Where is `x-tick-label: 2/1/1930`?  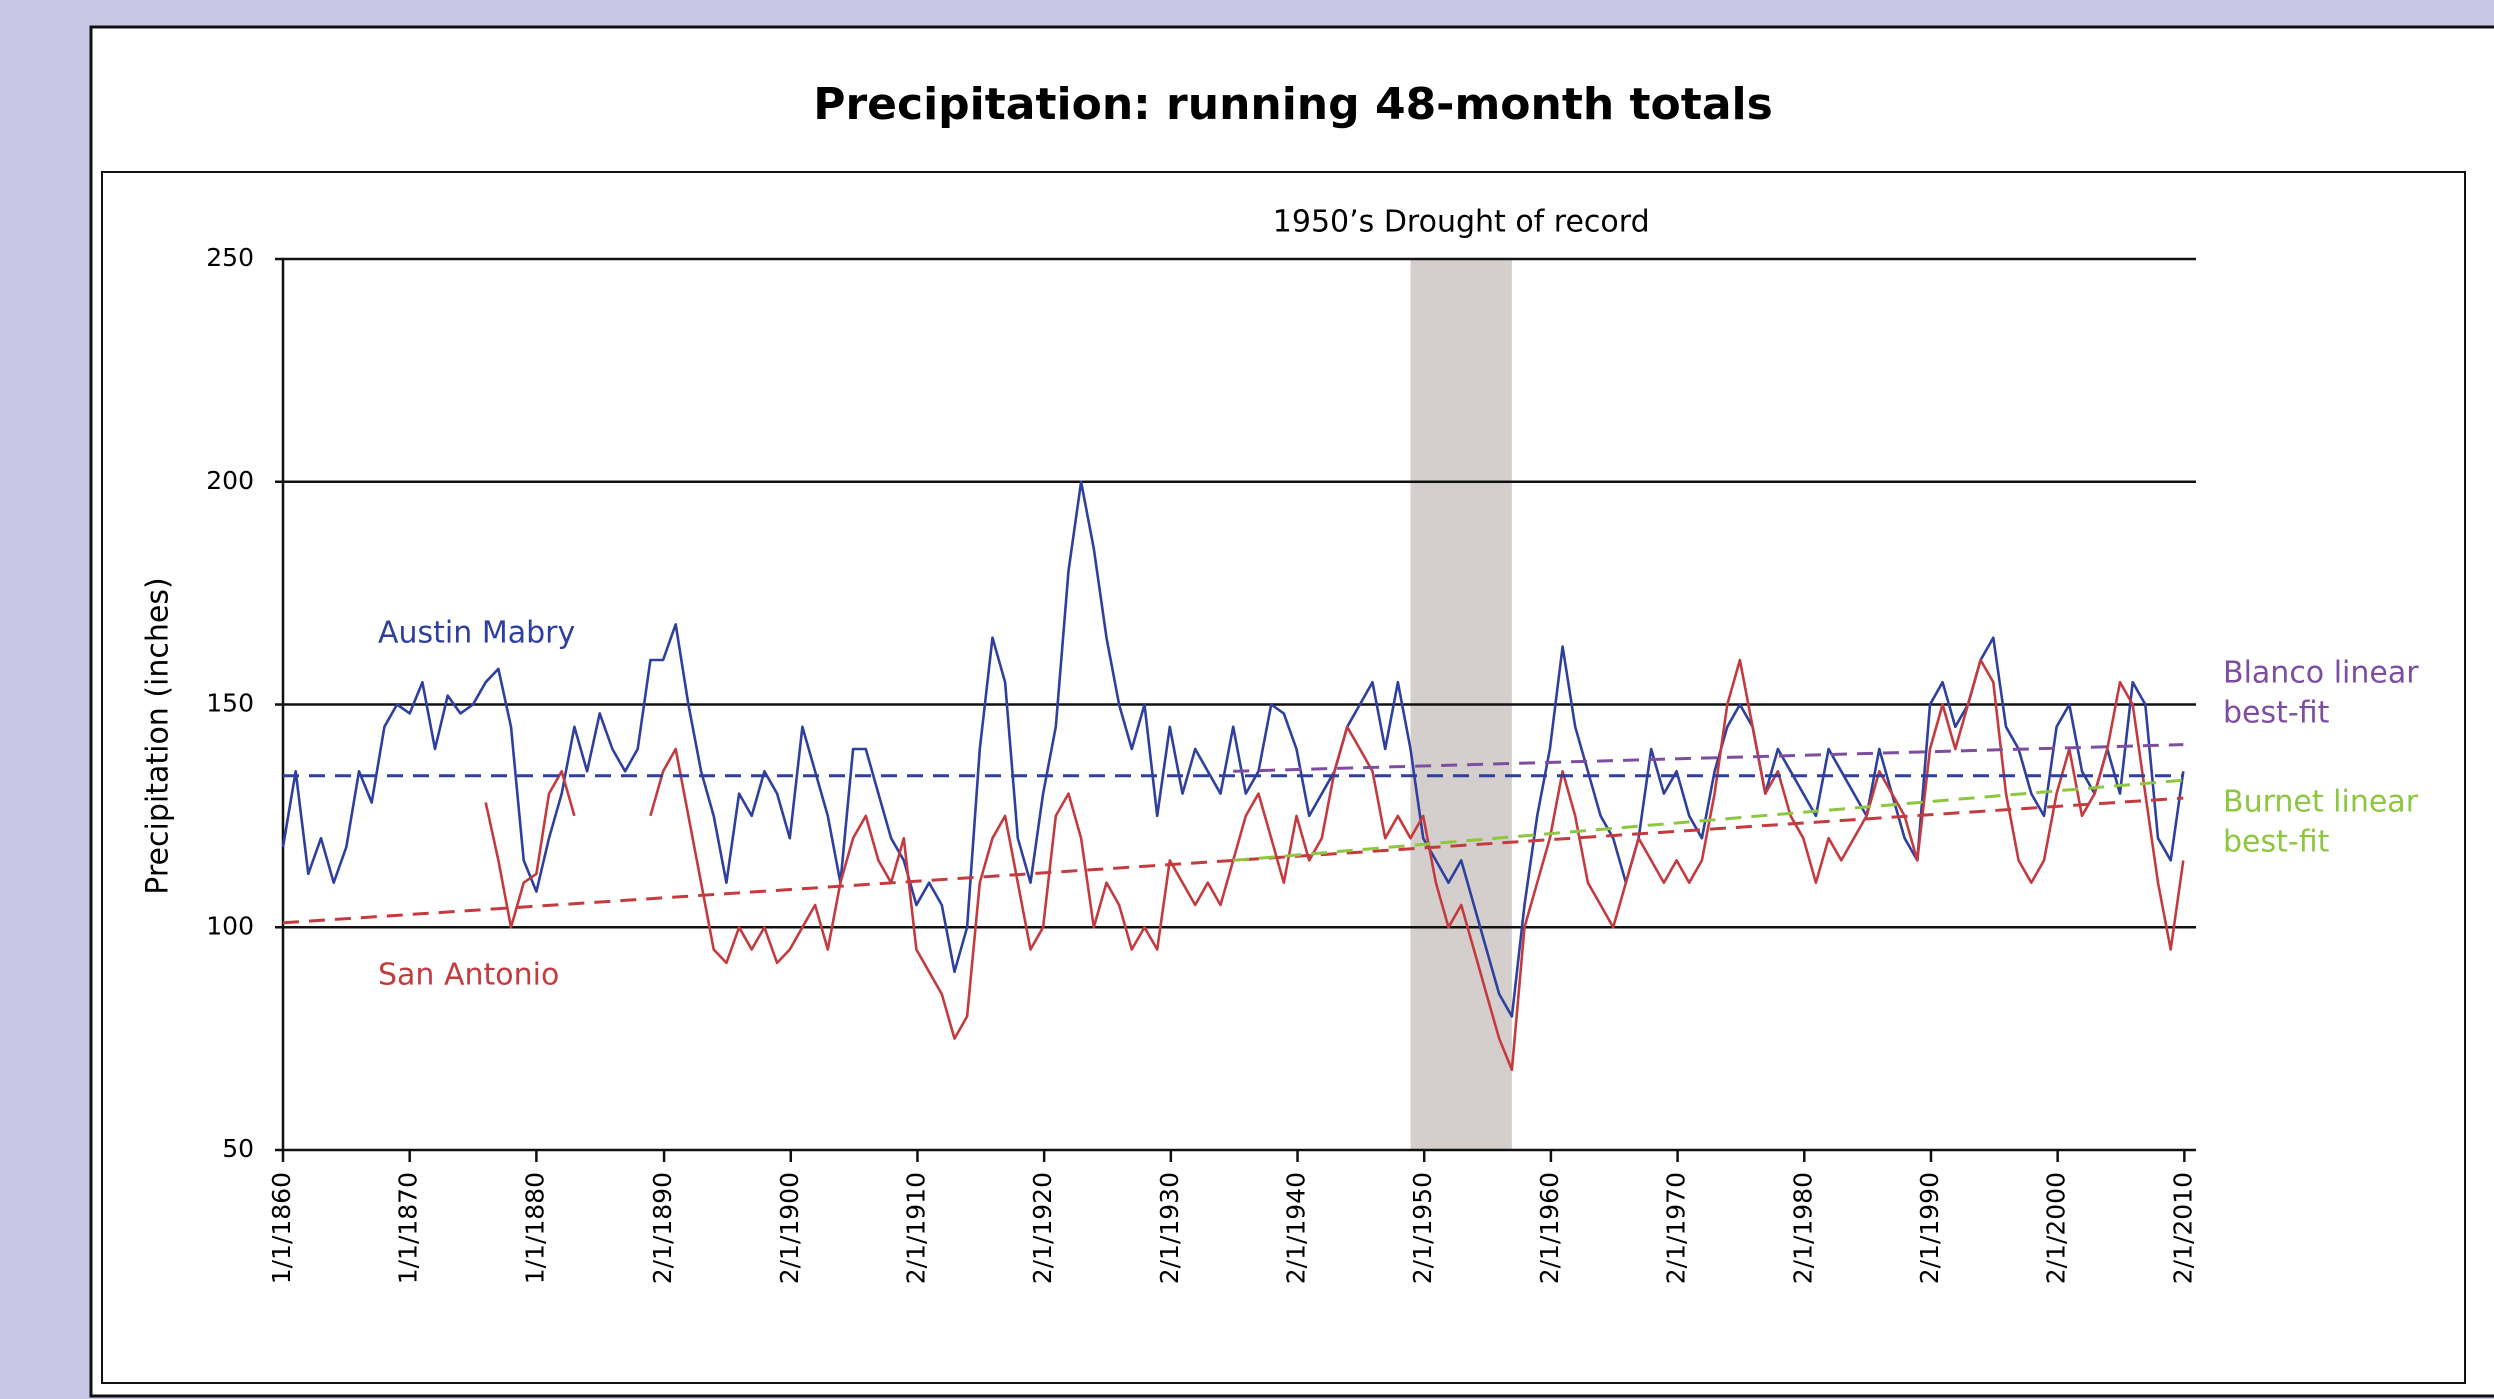
x-tick-label: 2/1/1930 is located at coordinates (1169, 1228).